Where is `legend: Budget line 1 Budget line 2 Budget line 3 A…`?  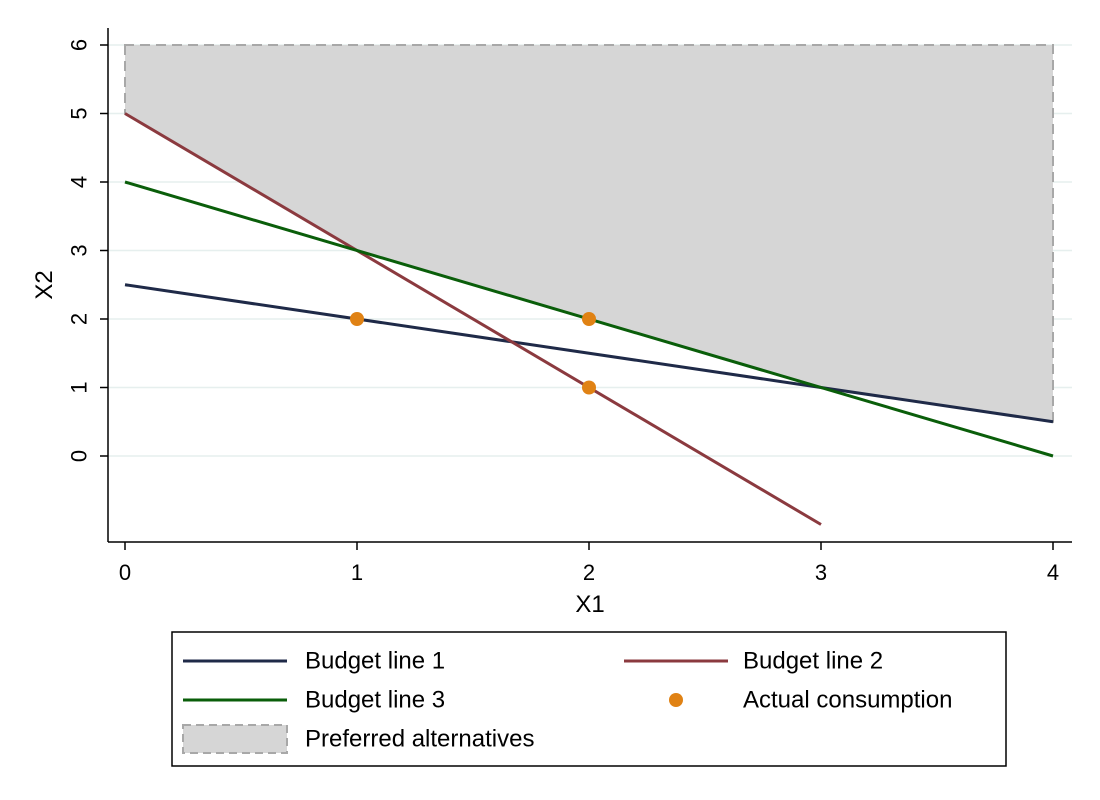
legend: Budget line 1 Budget line 2 Budget line 3 A… is located at coordinates (589, 699).